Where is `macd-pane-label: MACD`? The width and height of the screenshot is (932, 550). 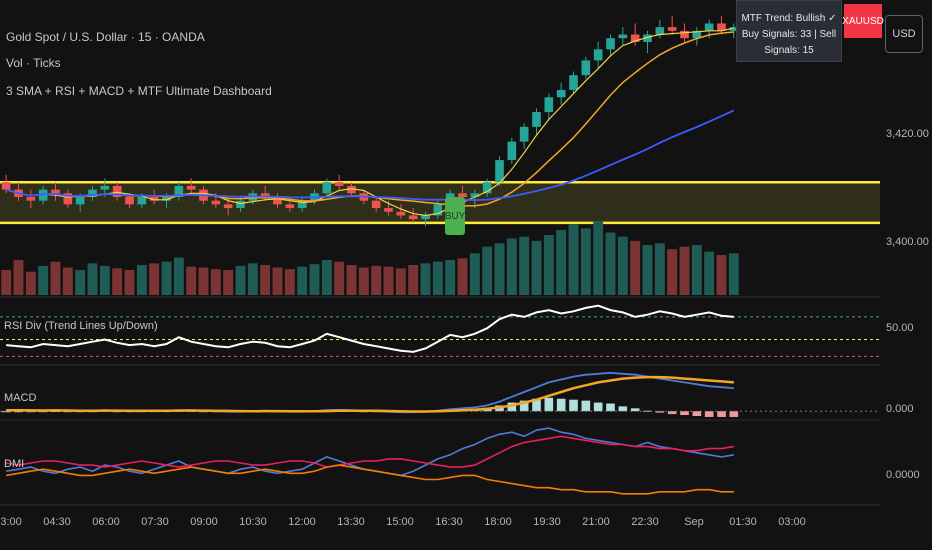
macd-pane-label: MACD is located at coordinates (20, 398).